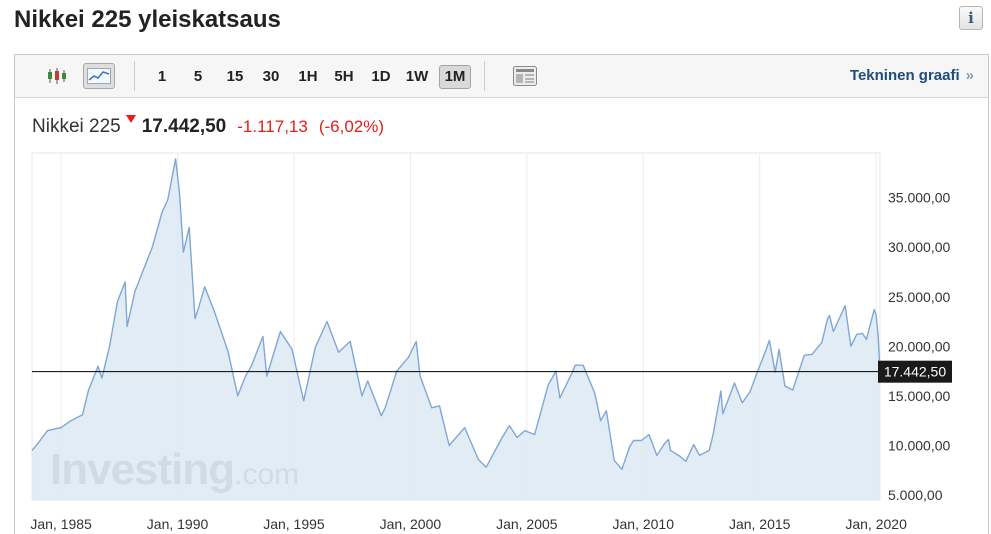  I want to click on quote-summary: Nikkei 225 17.442,50 -1.117,13 (-6,02%), so click(208, 126).